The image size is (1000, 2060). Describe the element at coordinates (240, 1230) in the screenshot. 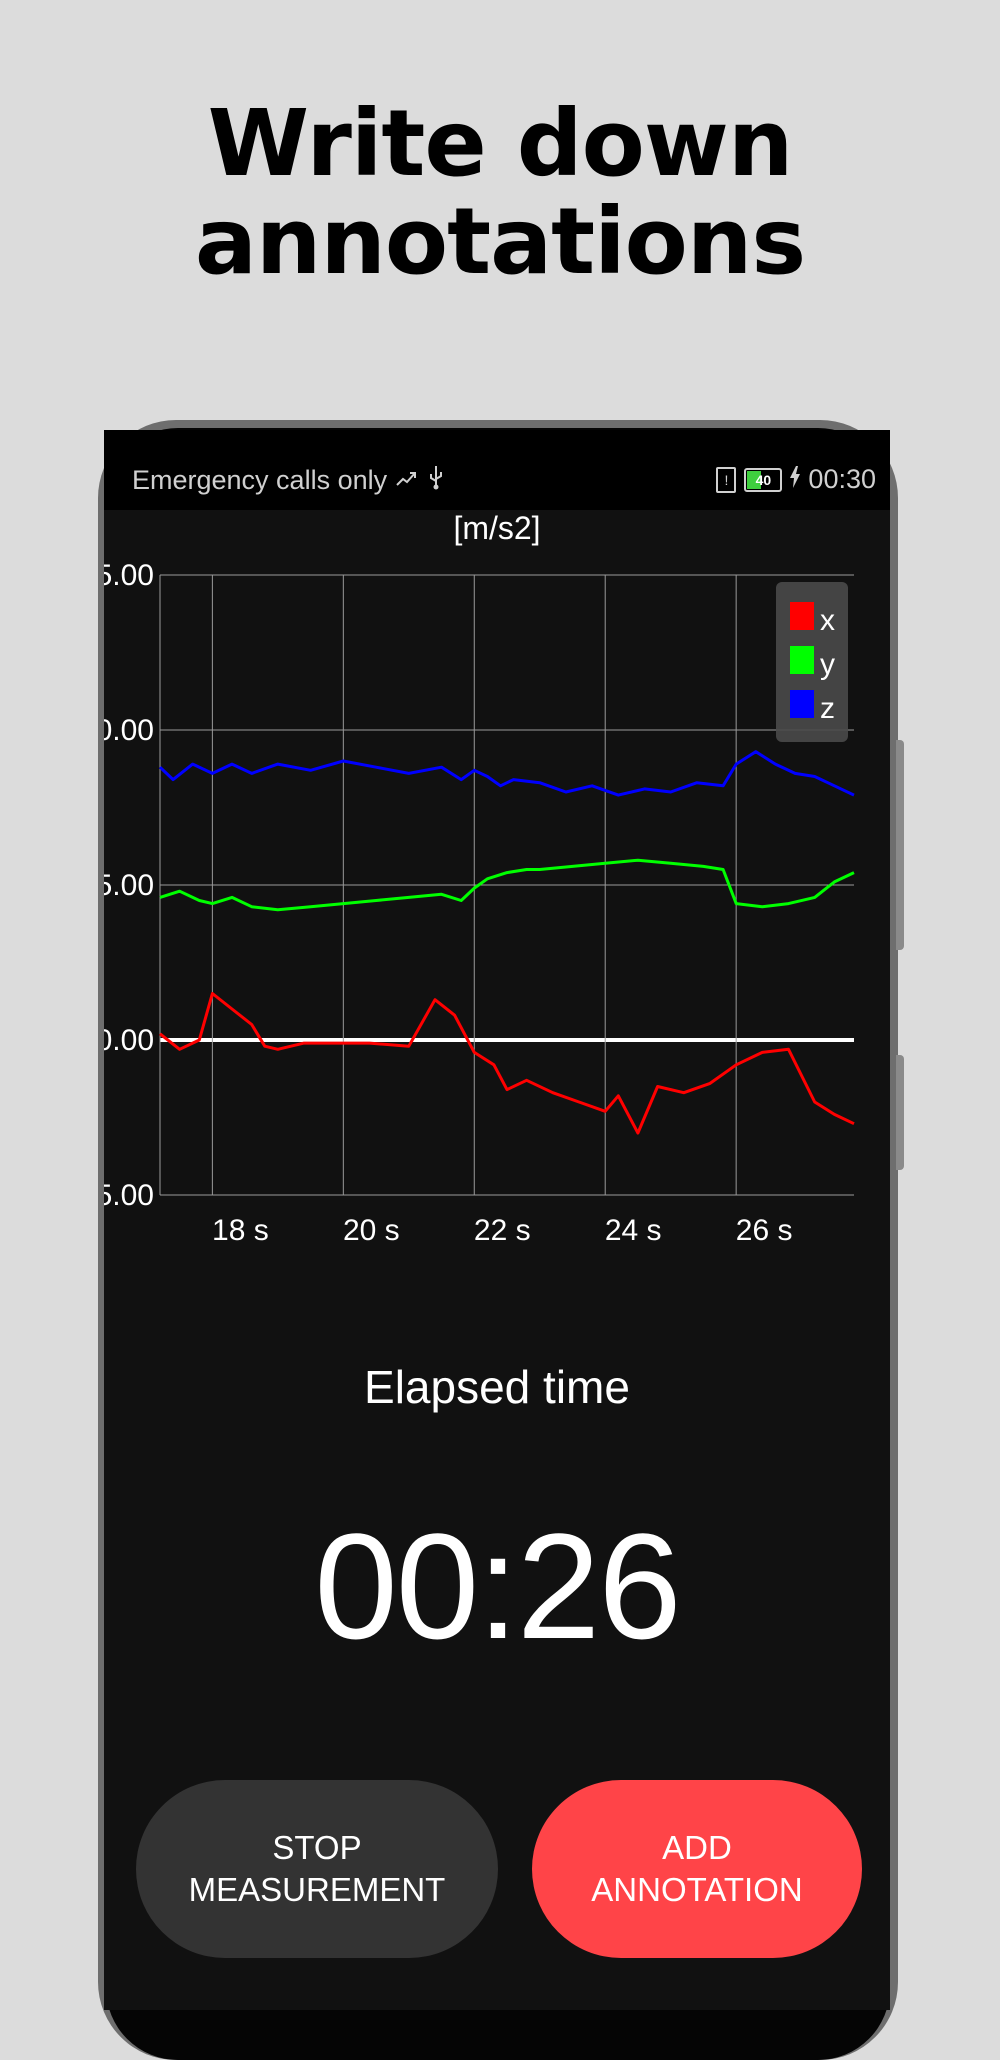

I see `x-tick-label: 18 s` at that location.